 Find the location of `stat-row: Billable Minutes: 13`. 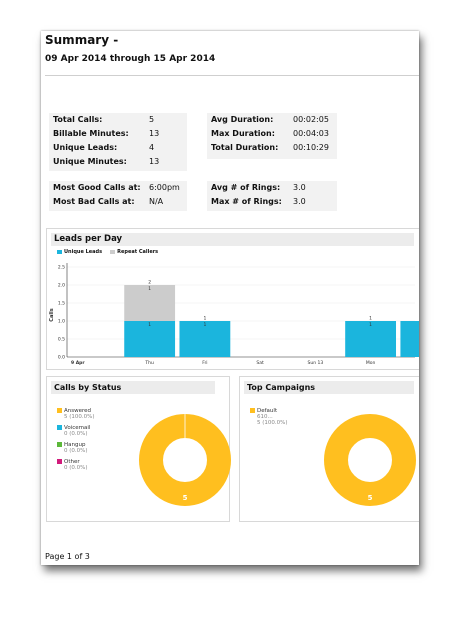

stat-row: Billable Minutes: 13 is located at coordinates (123, 136).